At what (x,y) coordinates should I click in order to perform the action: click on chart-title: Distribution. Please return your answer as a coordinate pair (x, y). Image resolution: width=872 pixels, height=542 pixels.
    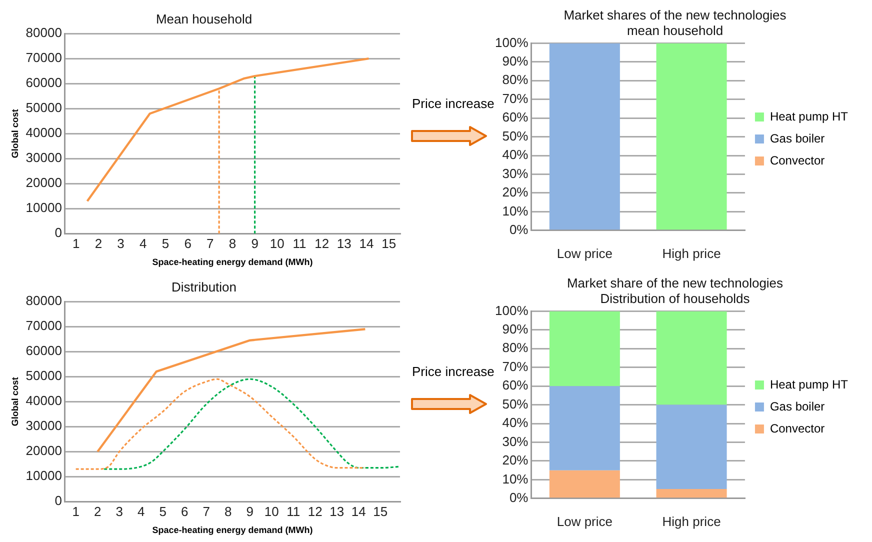
    Looking at the image, I should click on (204, 286).